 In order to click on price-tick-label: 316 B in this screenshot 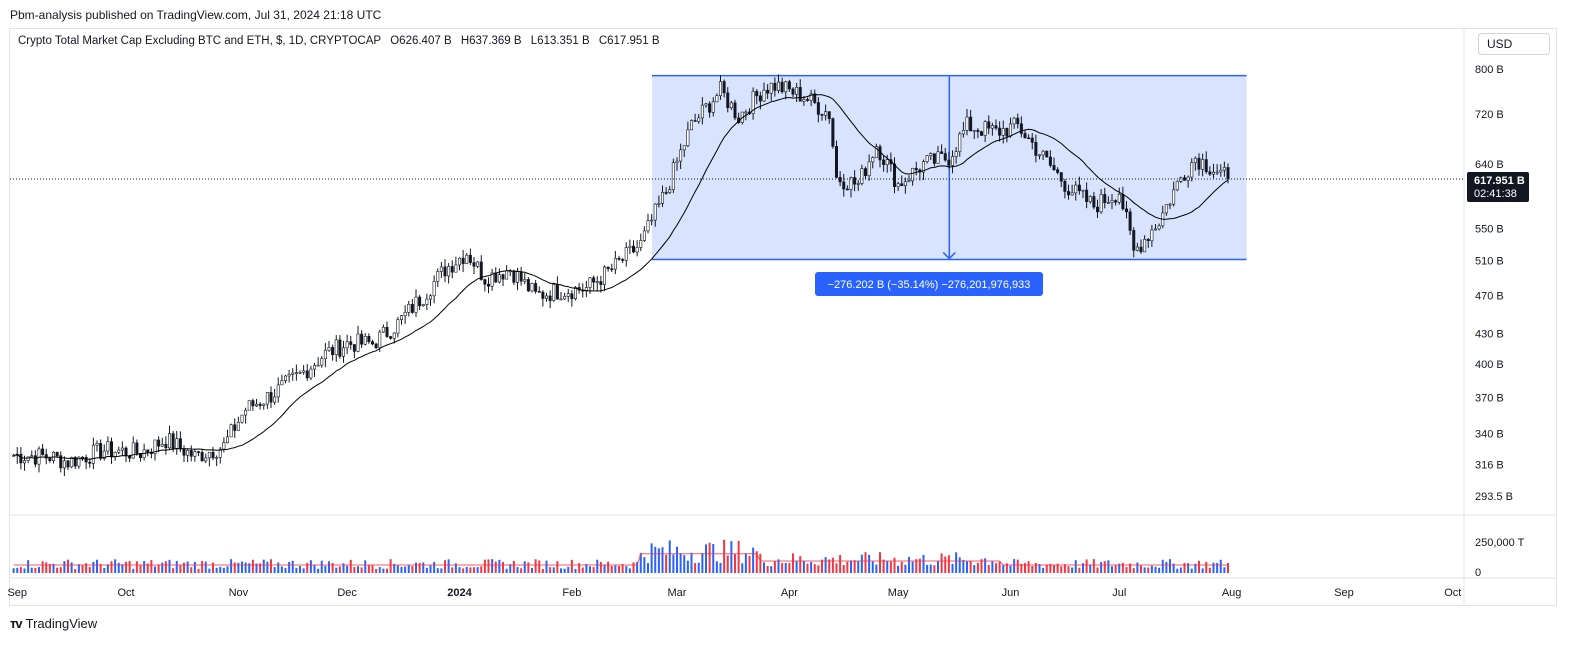, I will do `click(1489, 466)`.